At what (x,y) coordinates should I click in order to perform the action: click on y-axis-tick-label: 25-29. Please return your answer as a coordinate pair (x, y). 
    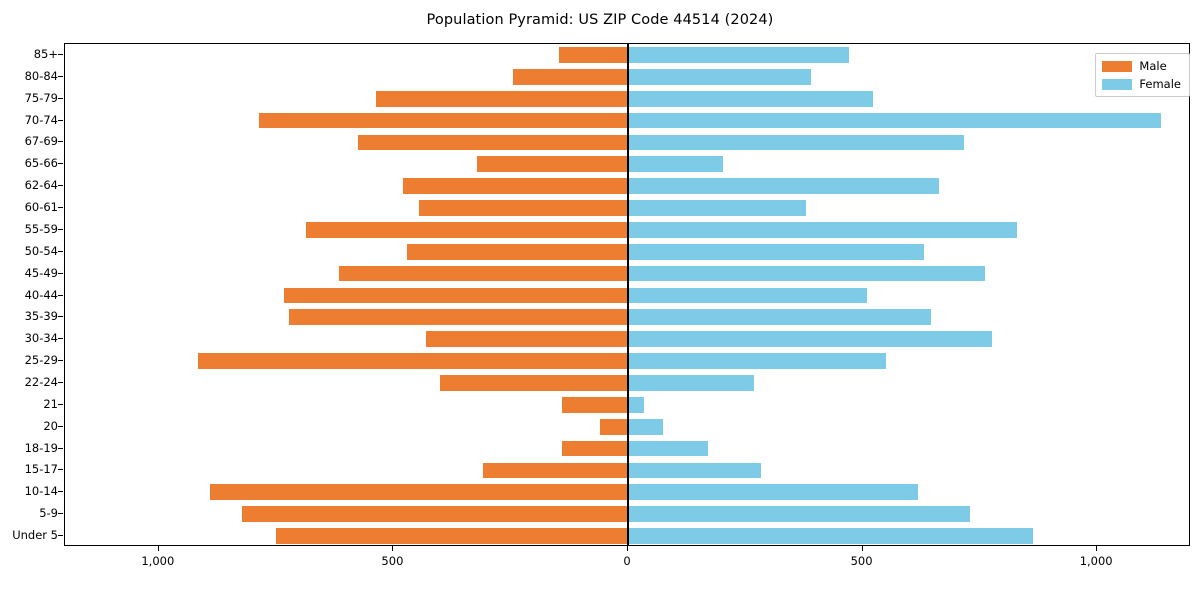
    Looking at the image, I should click on (41, 360).